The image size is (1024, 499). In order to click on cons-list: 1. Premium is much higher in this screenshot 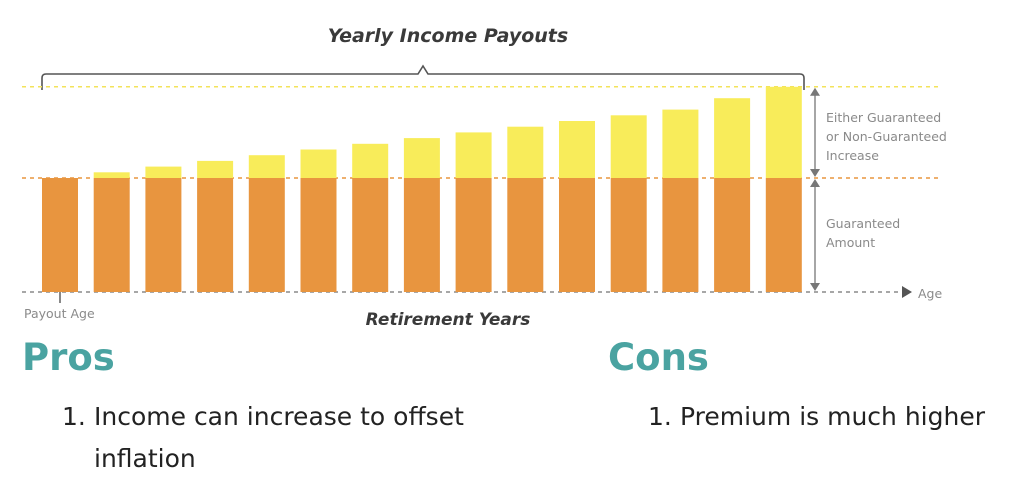, I will do `click(833, 417)`.